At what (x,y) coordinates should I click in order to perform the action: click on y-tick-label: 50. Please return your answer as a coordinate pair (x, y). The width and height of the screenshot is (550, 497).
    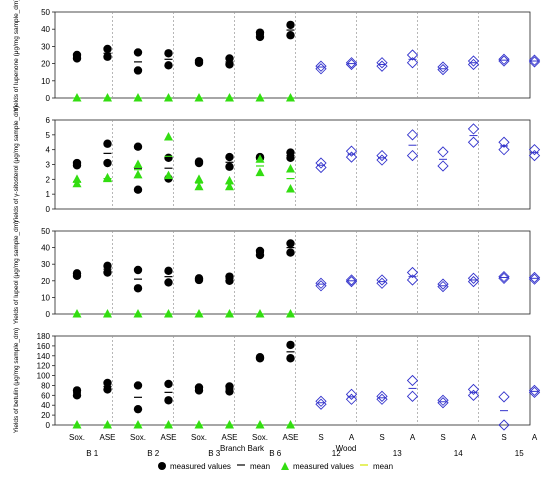
    Looking at the image, I should click on (45, 231).